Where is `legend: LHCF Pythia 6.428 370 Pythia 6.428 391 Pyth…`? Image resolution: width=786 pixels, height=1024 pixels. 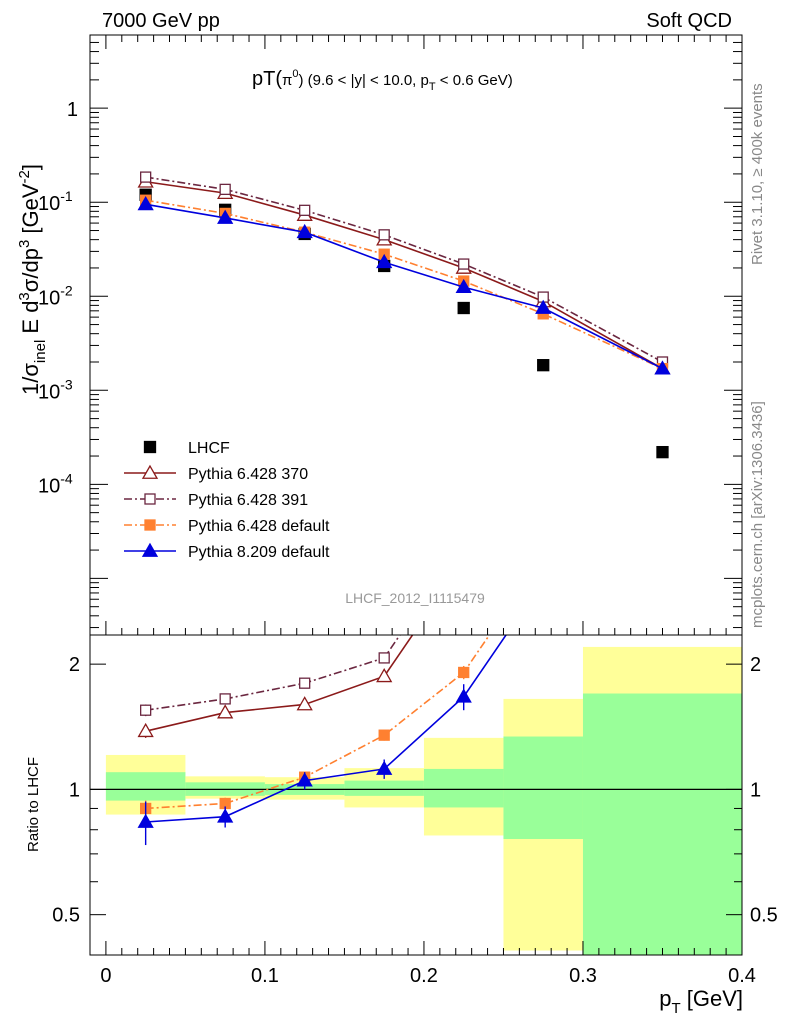
legend: LHCF Pythia 6.428 370 Pythia 6.428 391 Pyth… is located at coordinates (227, 500).